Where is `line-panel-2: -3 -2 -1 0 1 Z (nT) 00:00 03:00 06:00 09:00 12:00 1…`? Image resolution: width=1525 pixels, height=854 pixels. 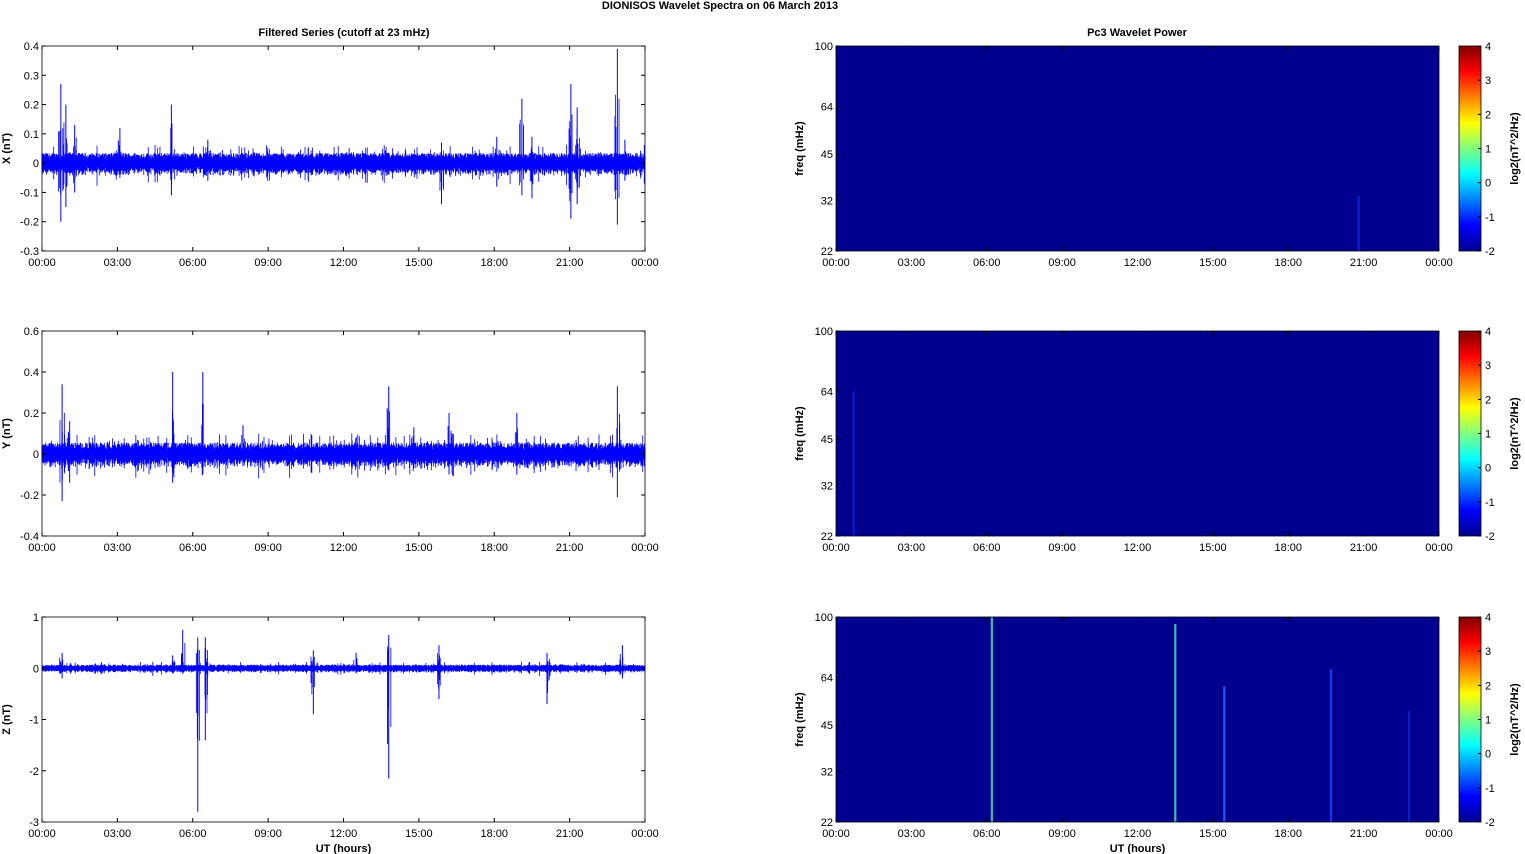
line-panel-2: -3 -2 -1 0 1 Z (nT) 00:00 03:00 06:00 09:00 12:00 1… is located at coordinates (330, 733).